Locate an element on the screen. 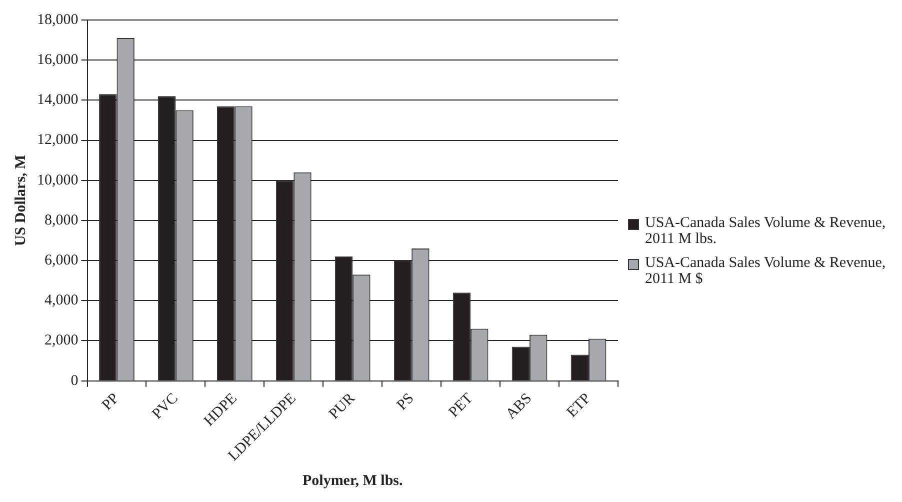 The height and width of the screenshot is (502, 902). x-axis-title: Polymer, M lbs. is located at coordinates (353, 480).